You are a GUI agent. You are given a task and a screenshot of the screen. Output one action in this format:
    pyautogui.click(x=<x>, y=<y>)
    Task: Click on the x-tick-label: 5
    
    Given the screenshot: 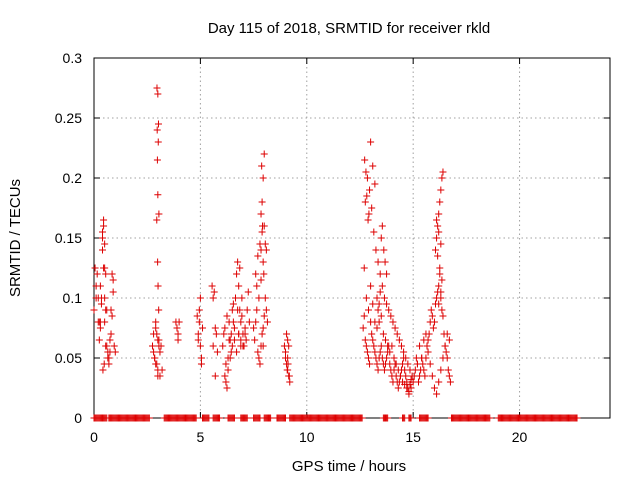 What is the action you would take?
    pyautogui.click(x=200, y=437)
    